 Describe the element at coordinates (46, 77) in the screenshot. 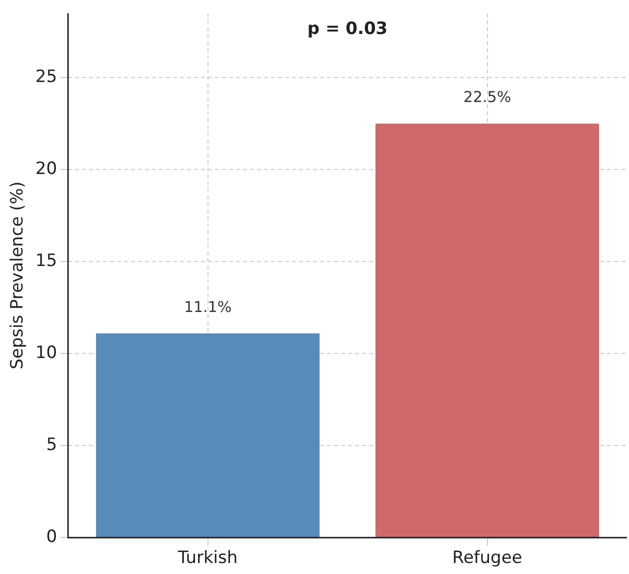

I see `y-tick-label: 25` at that location.